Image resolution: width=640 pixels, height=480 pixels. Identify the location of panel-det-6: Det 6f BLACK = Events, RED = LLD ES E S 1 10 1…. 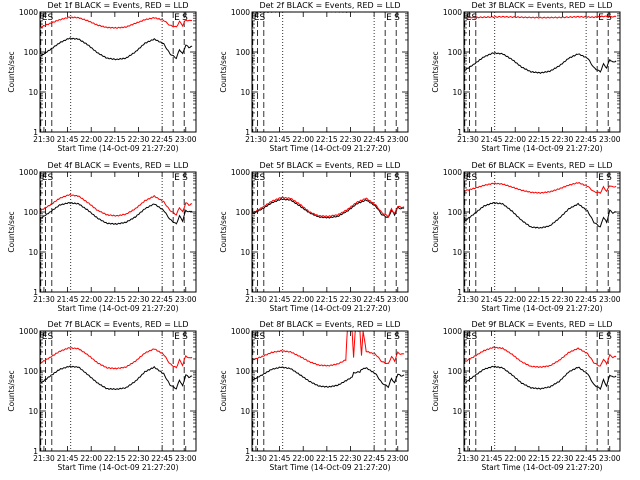
(526, 237).